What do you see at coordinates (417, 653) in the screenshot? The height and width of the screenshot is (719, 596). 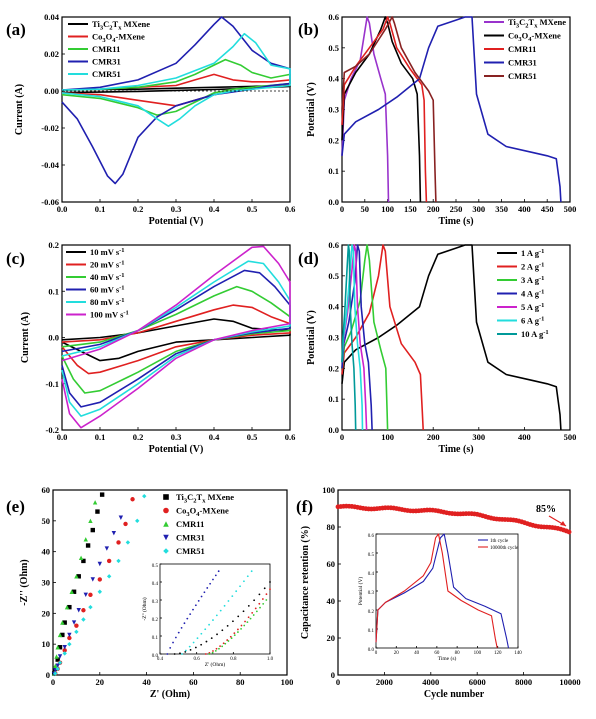 I see `x-tick-label: 40` at bounding box center [417, 653].